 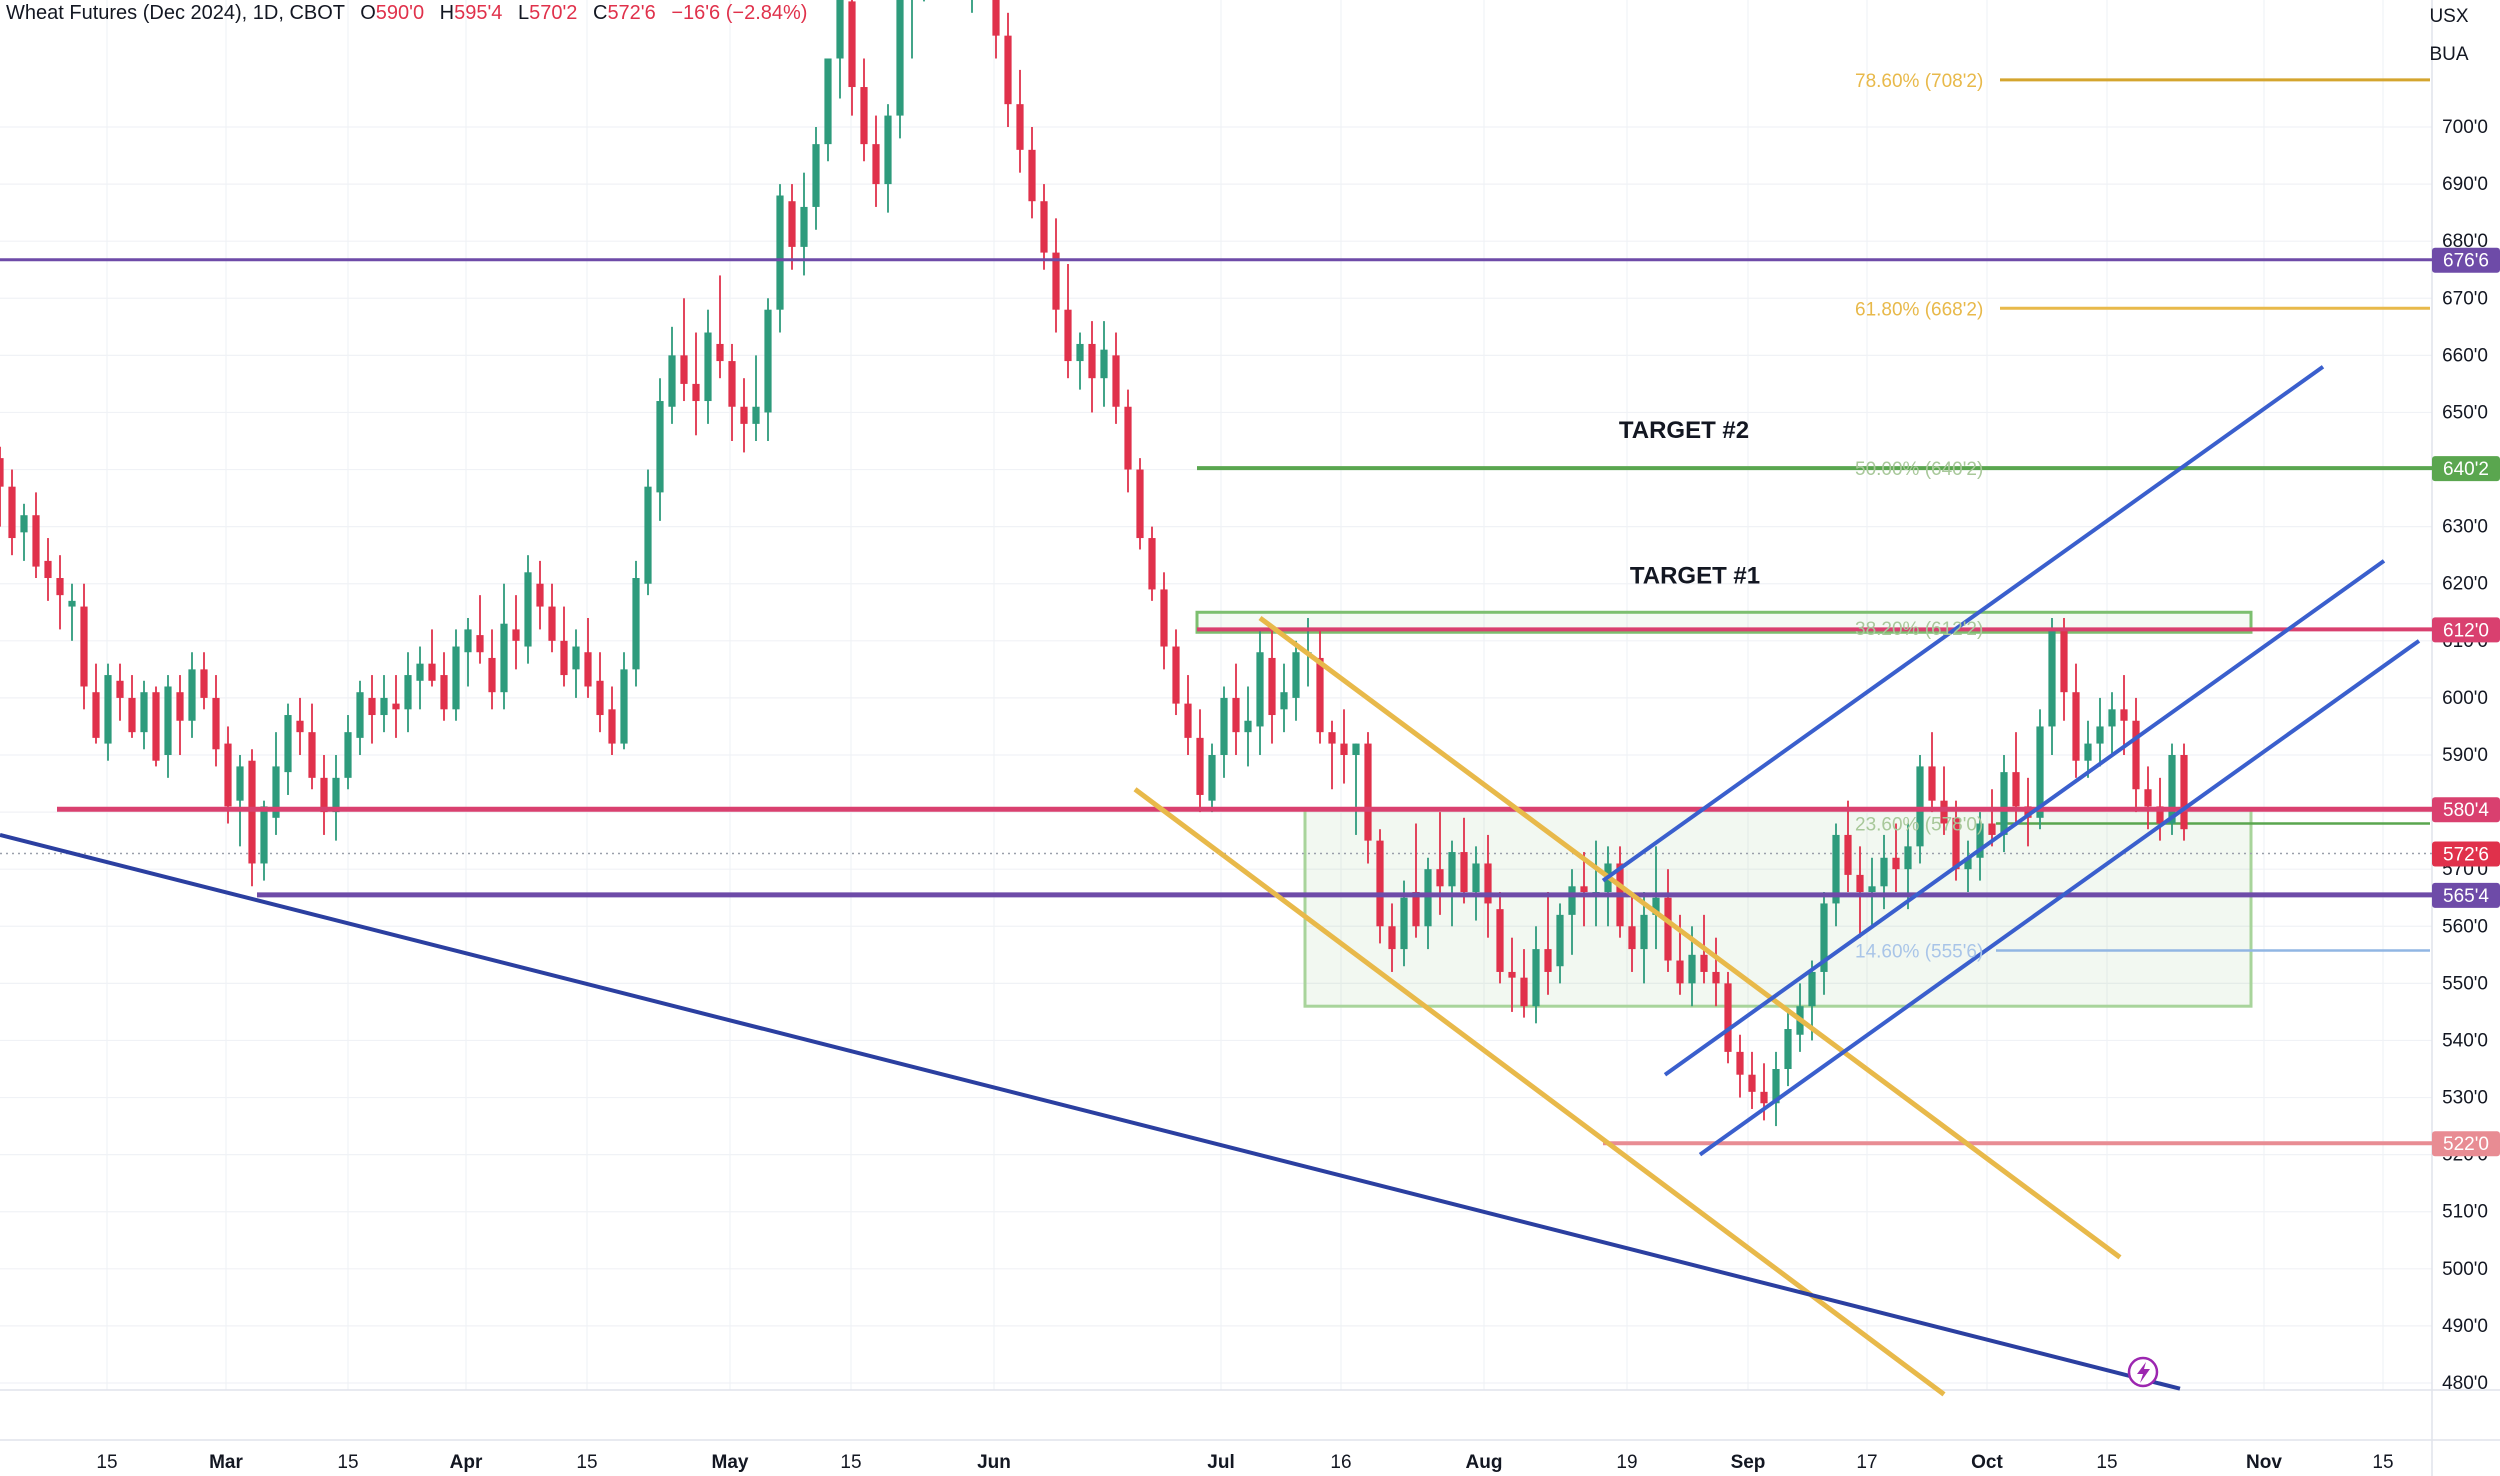 What do you see at coordinates (2449, 16) in the screenshot?
I see `currency-label: USX` at bounding box center [2449, 16].